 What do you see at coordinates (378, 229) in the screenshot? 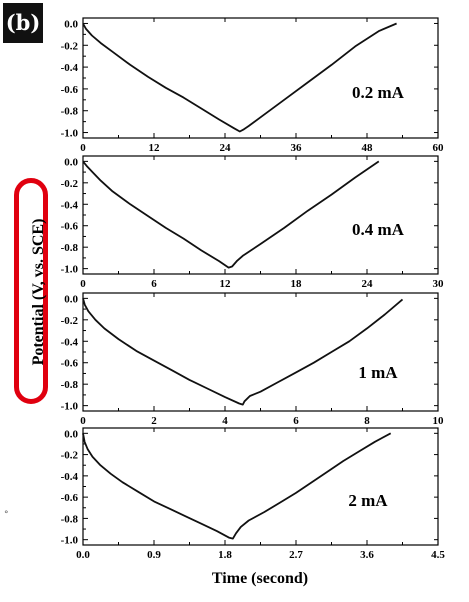
I see `current-annotation: 0.4 mA` at bounding box center [378, 229].